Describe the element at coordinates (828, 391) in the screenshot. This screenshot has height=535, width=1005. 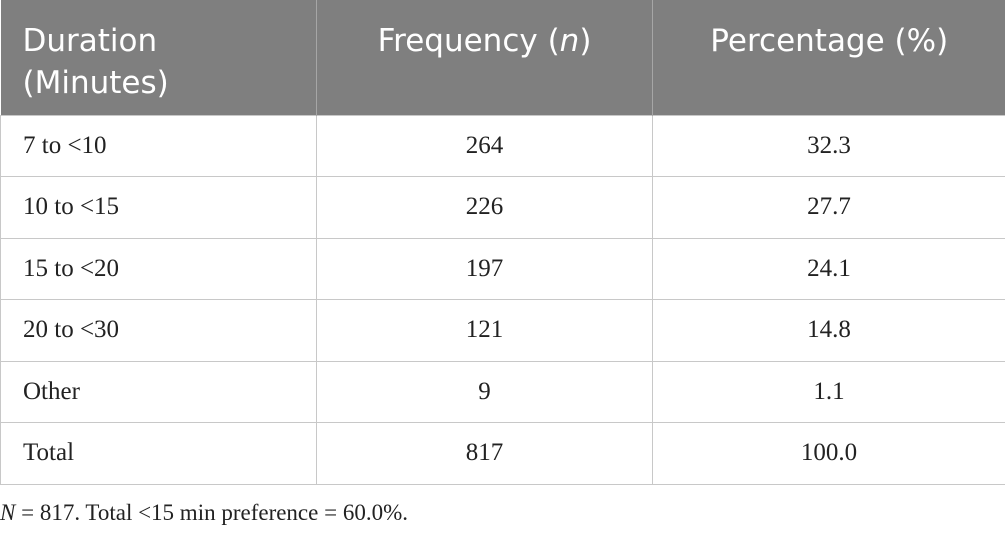
I see `table-cell: 1.1` at that location.